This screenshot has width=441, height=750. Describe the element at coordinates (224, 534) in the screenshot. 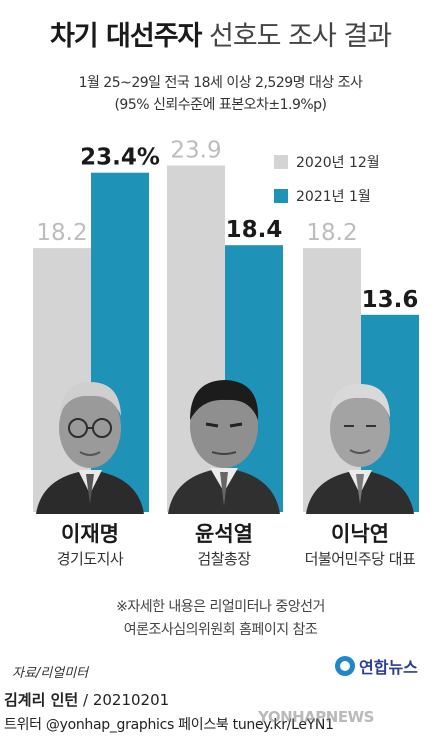

I see `candidate-name-2: 윤석열` at that location.